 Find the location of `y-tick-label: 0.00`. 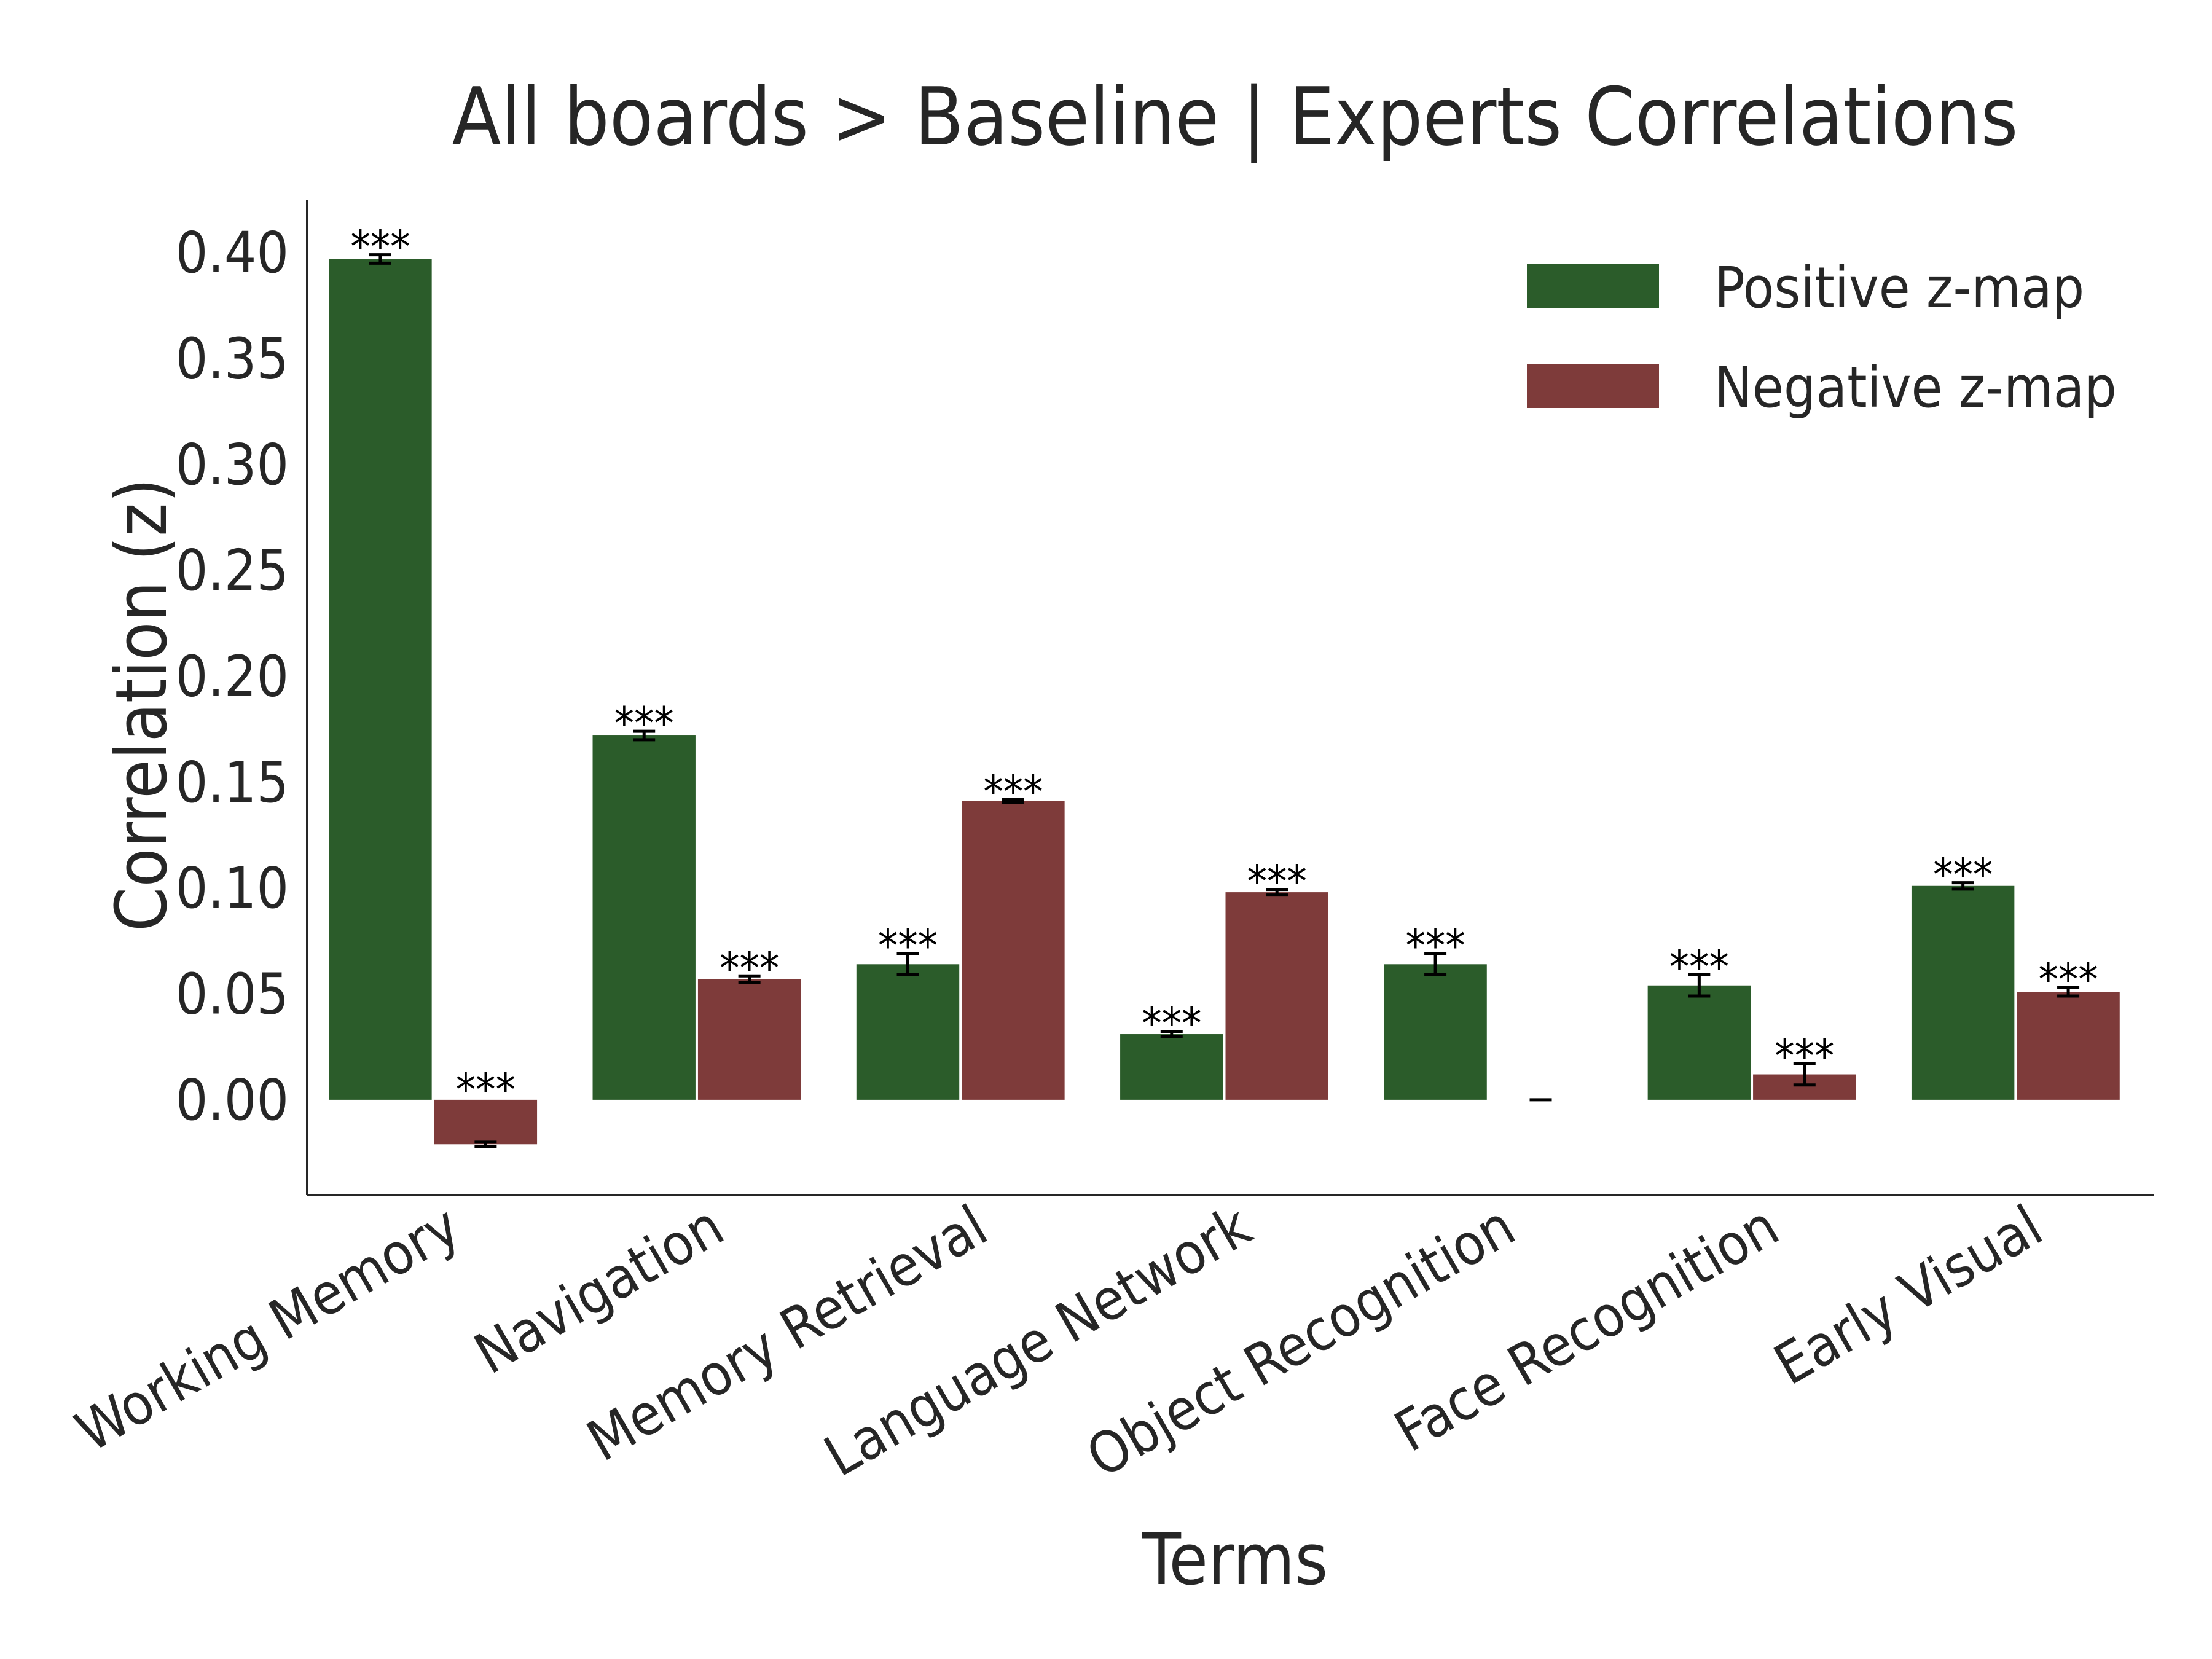

y-tick-label: 0.00 is located at coordinates (232, 1100).